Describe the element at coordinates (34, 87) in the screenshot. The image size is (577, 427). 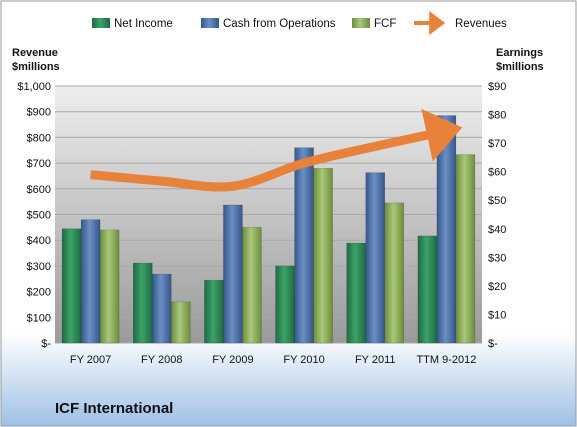
I see `left-tick-label: $1,000` at that location.